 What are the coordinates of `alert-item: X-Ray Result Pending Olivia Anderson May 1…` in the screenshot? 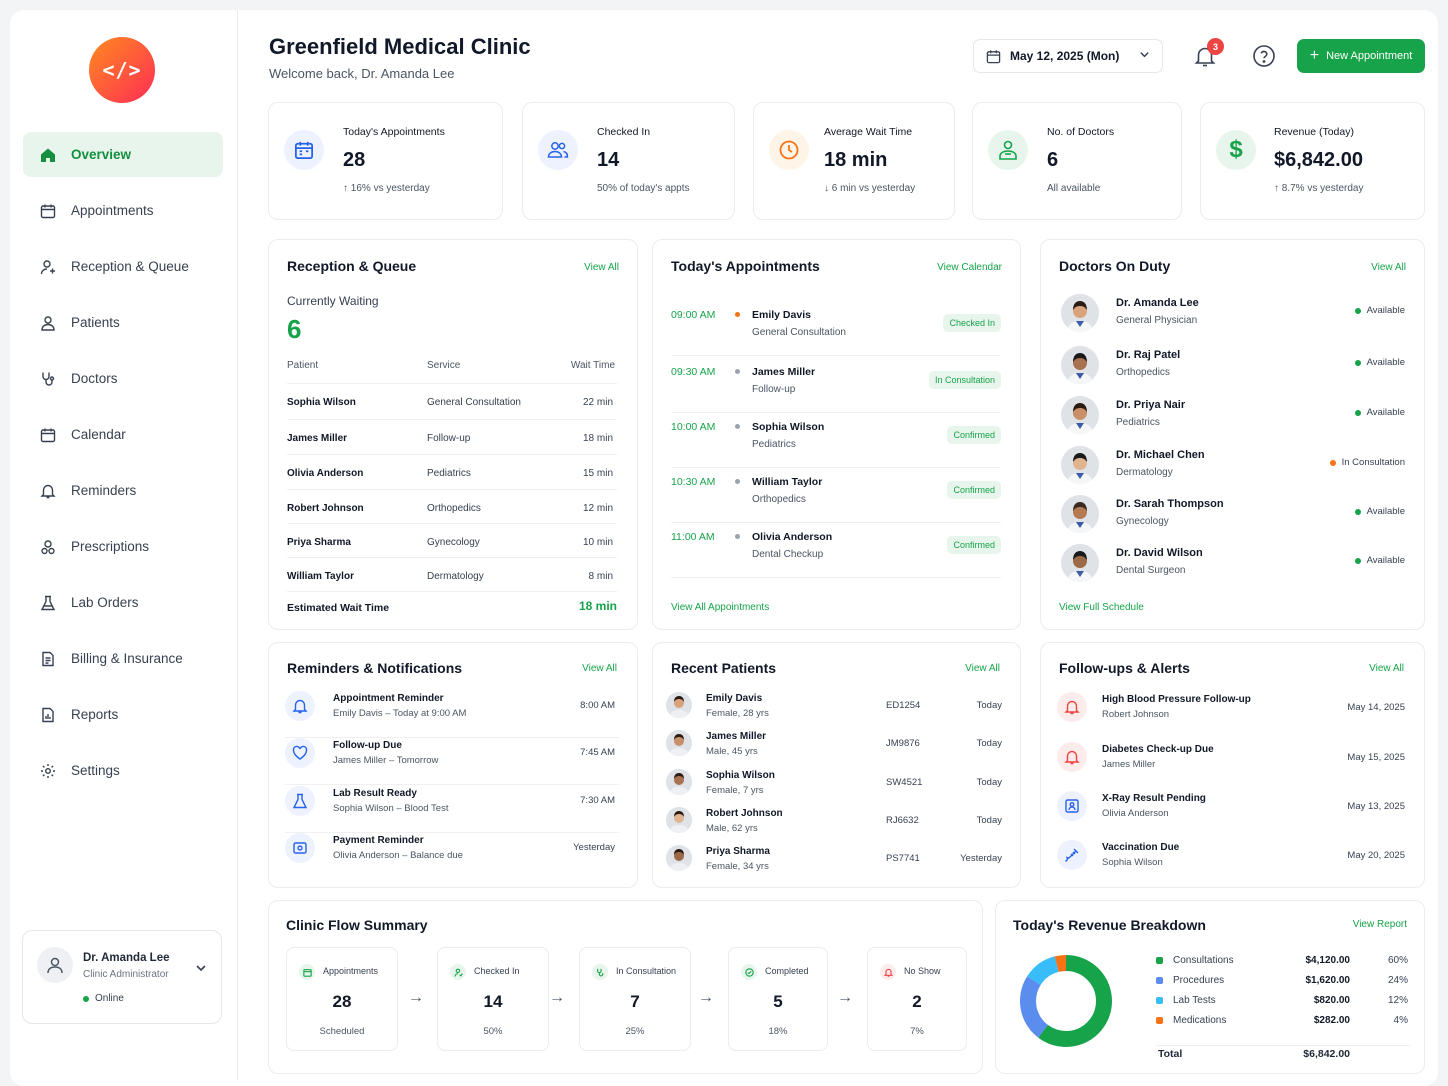 It's located at (1232, 816).